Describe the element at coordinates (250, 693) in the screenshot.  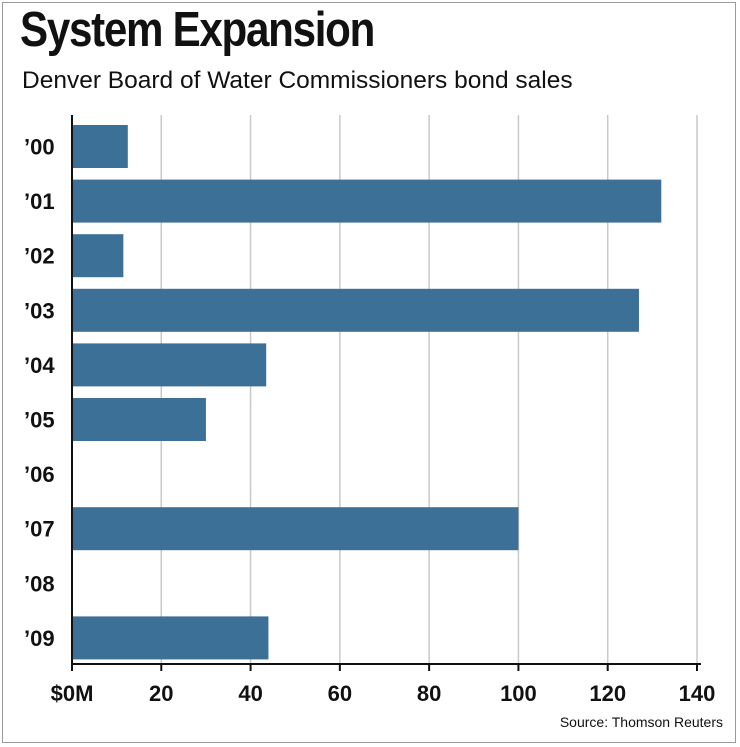
I see `x-tick-label: 40` at that location.